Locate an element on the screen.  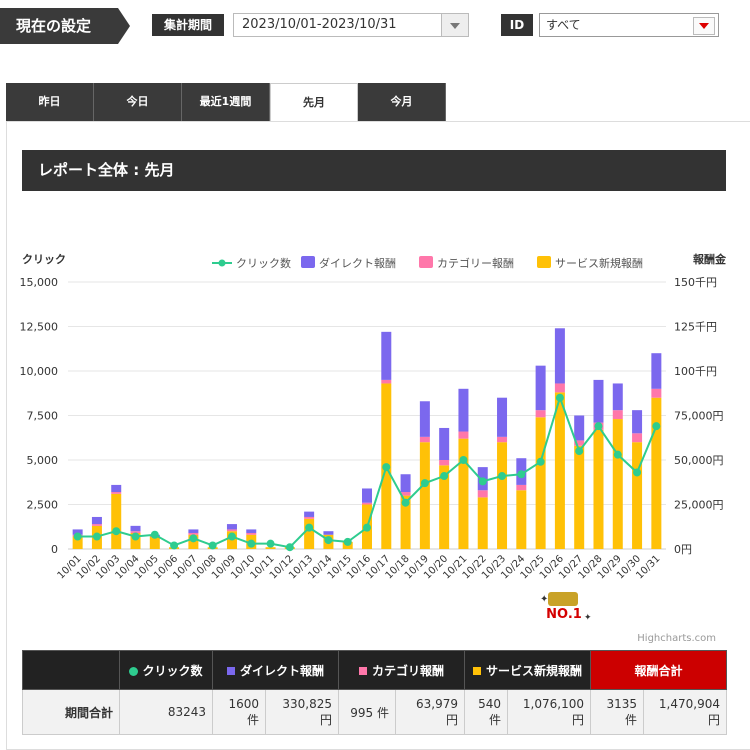
tab-this-month: 今月 is located at coordinates (402, 102).